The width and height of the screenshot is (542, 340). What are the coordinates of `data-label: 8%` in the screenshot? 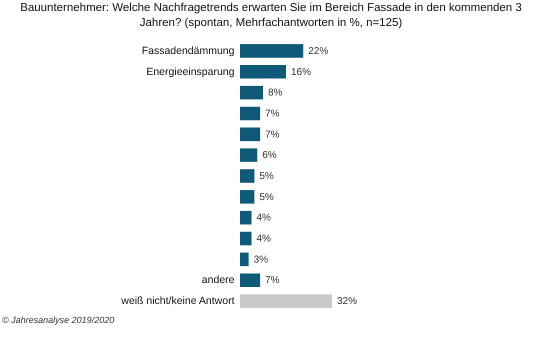 It's located at (275, 93).